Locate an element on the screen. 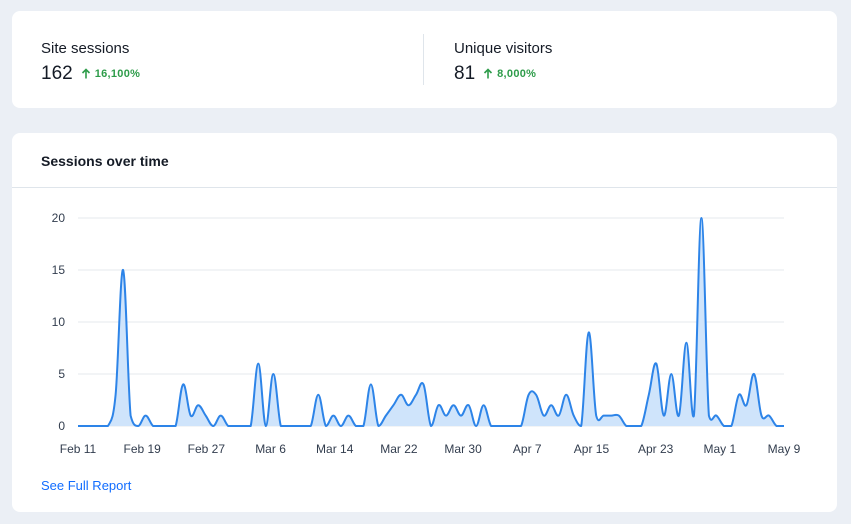  site-sessions-stat: Site sessions 162 16,100% is located at coordinates (90, 62).